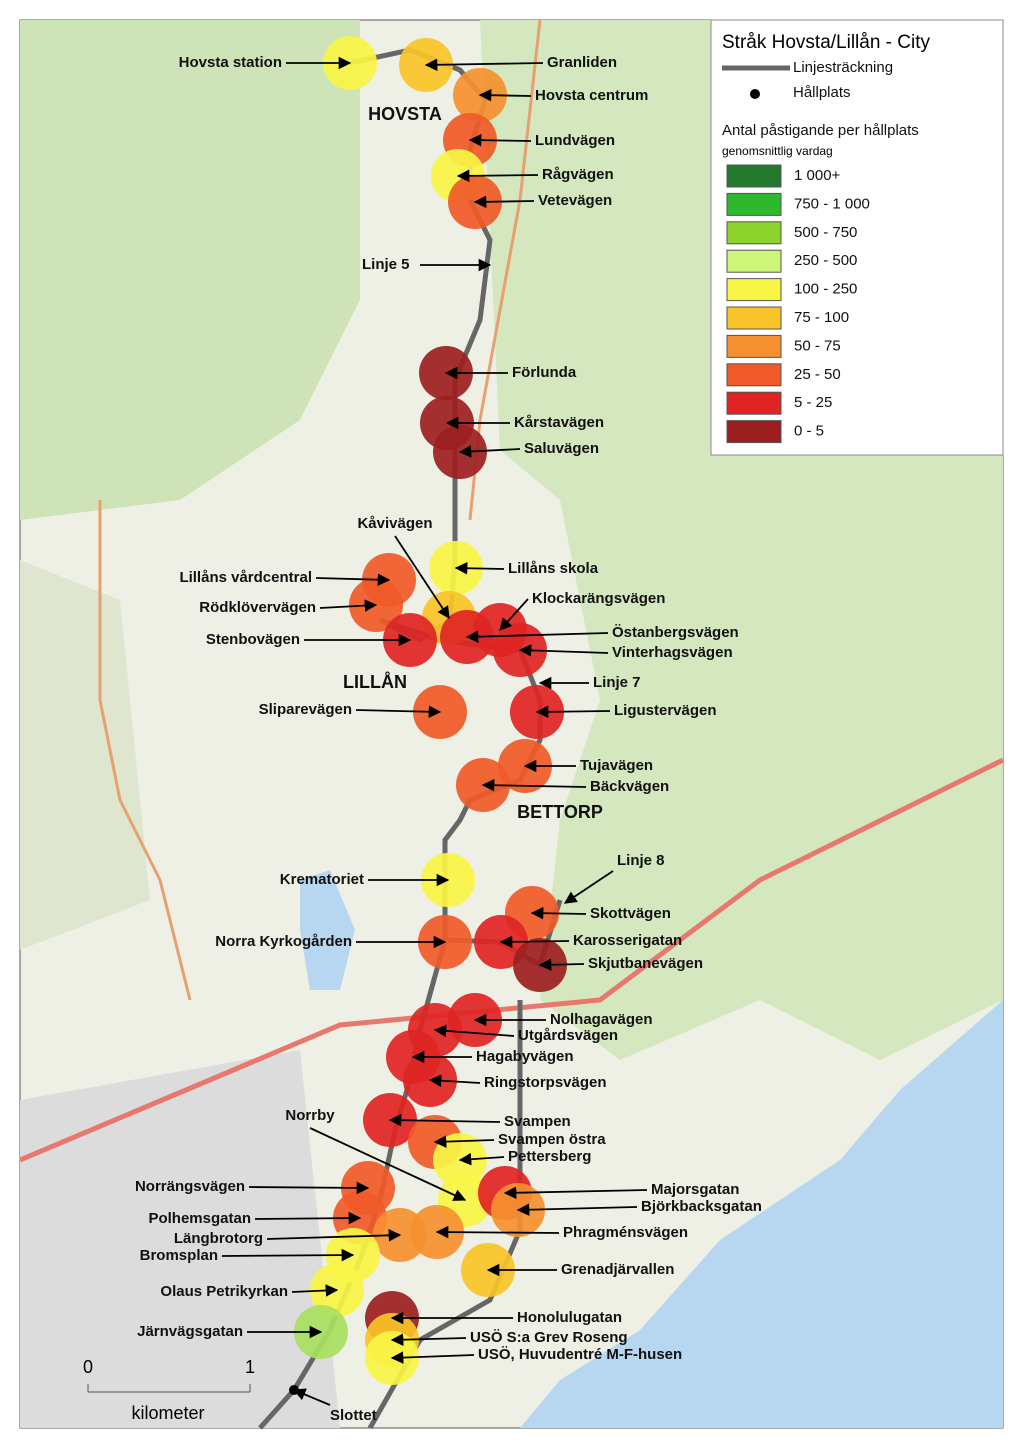 The width and height of the screenshot is (1024, 1453). Describe the element at coordinates (224, 1291) in the screenshot. I see `stop-label: Olaus Petrikyrkan` at that location.